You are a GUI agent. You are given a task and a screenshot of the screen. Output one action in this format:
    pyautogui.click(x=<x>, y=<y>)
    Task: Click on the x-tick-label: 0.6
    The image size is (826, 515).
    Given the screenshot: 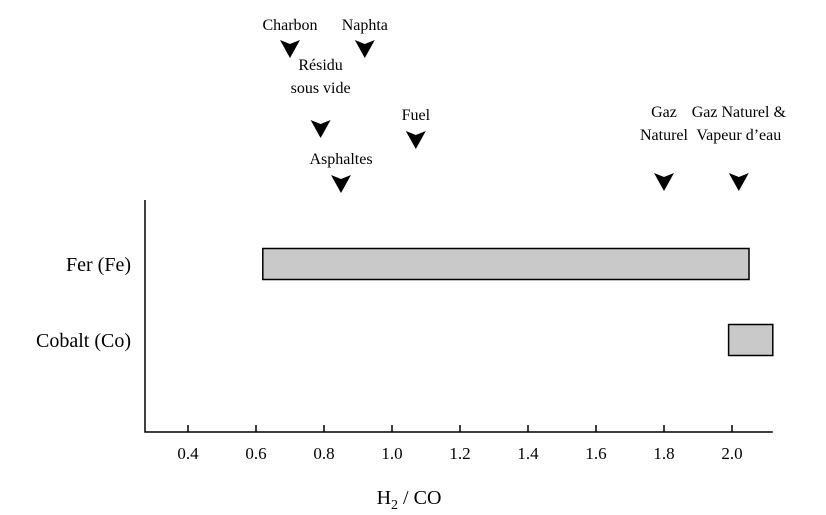 What is the action you would take?
    pyautogui.click(x=255, y=453)
    